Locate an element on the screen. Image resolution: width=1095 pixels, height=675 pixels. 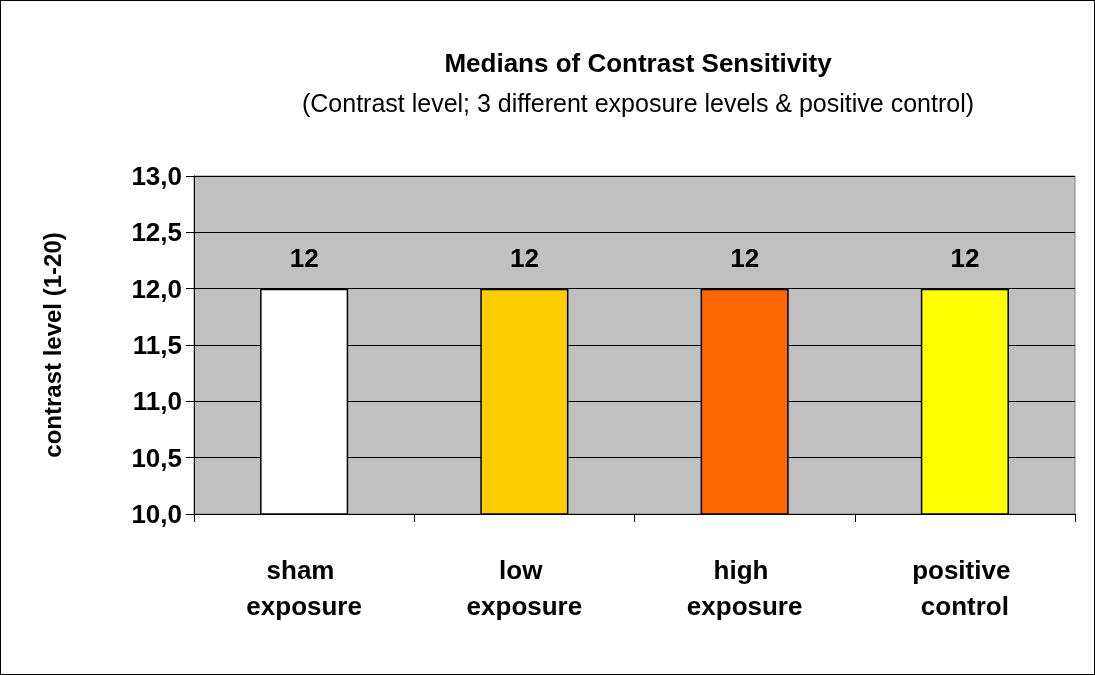
y-tick-label: 11,5 is located at coordinates (157, 345).